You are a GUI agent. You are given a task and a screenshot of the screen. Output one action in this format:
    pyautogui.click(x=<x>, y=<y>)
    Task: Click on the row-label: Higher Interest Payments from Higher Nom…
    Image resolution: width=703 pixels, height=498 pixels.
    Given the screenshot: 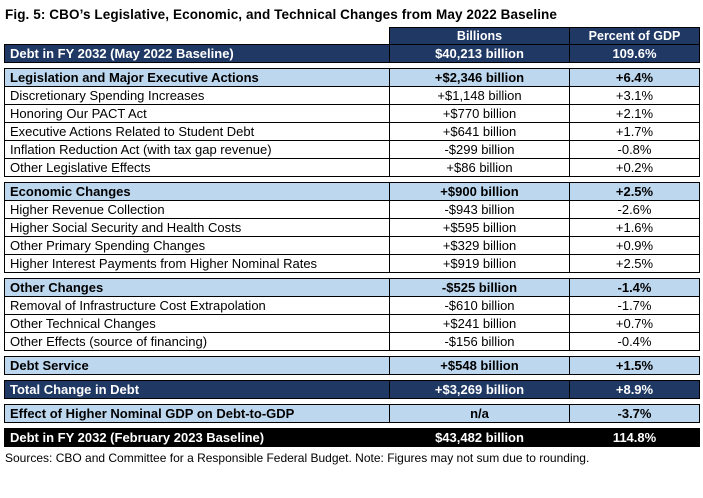 What is the action you would take?
    pyautogui.click(x=197, y=263)
    